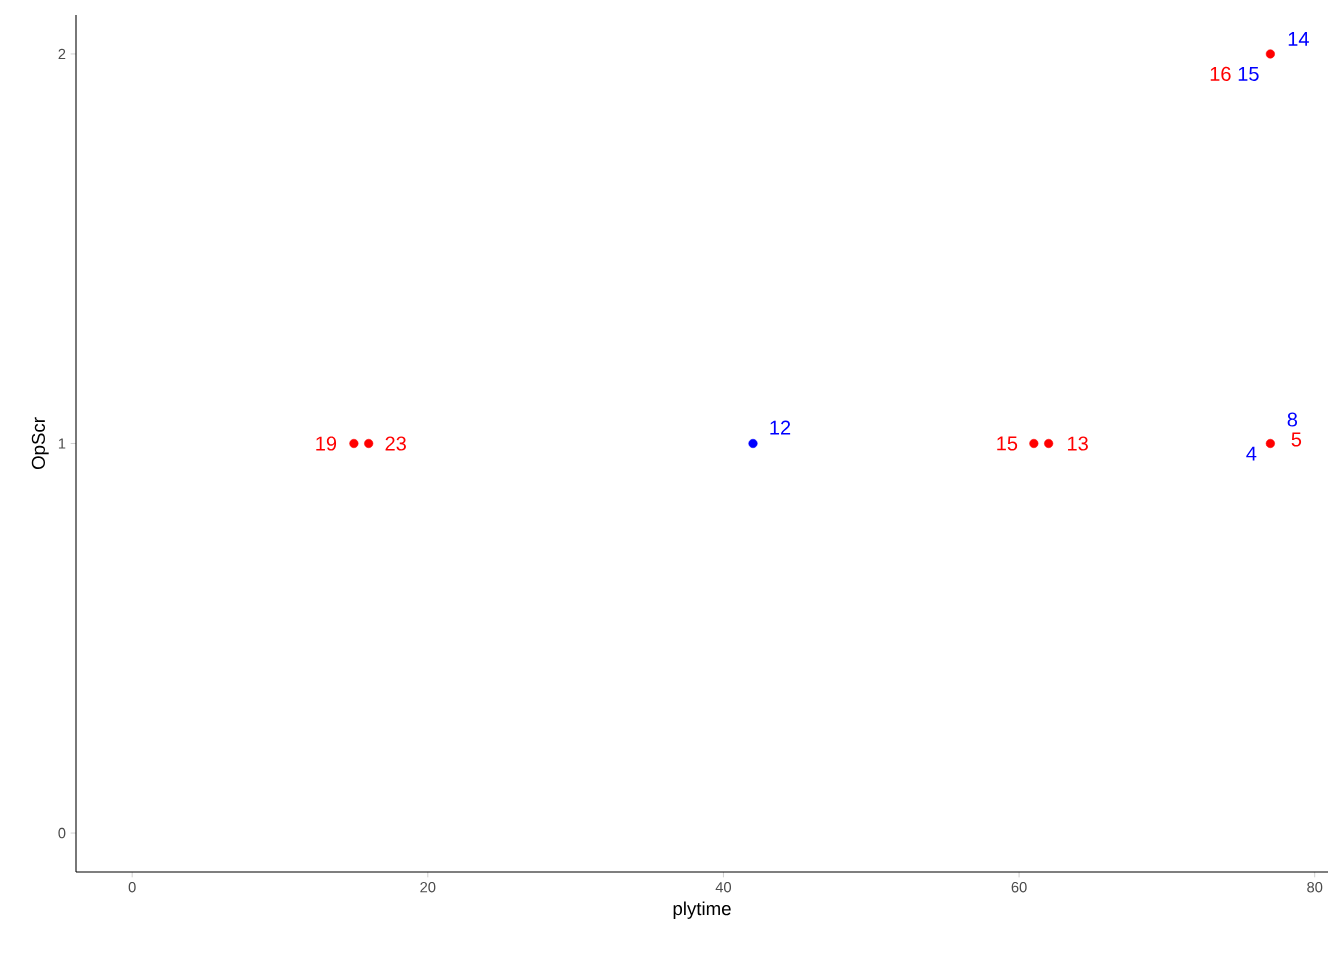  I want to click on annotation: 8, so click(1292, 419).